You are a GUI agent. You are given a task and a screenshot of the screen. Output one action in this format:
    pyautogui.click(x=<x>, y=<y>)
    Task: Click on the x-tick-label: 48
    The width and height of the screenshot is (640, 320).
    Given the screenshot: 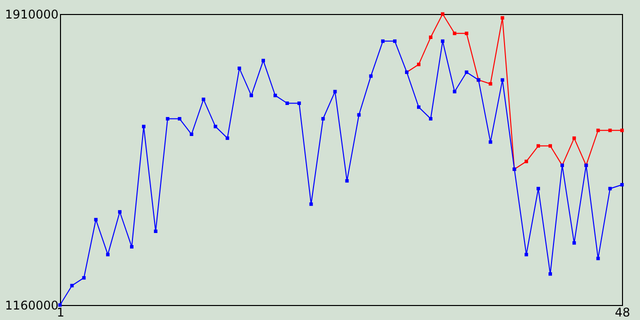 What is the action you would take?
    pyautogui.click(x=622, y=313)
    